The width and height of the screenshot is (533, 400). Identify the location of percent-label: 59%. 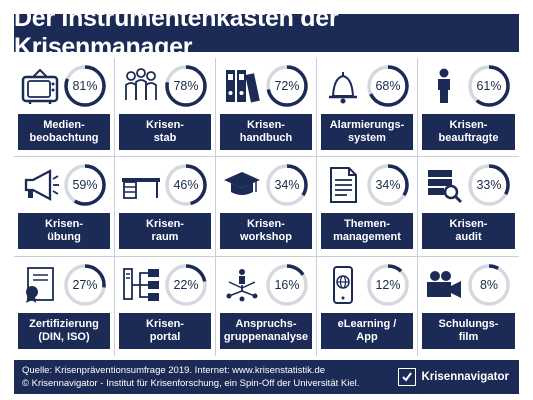
(85, 185).